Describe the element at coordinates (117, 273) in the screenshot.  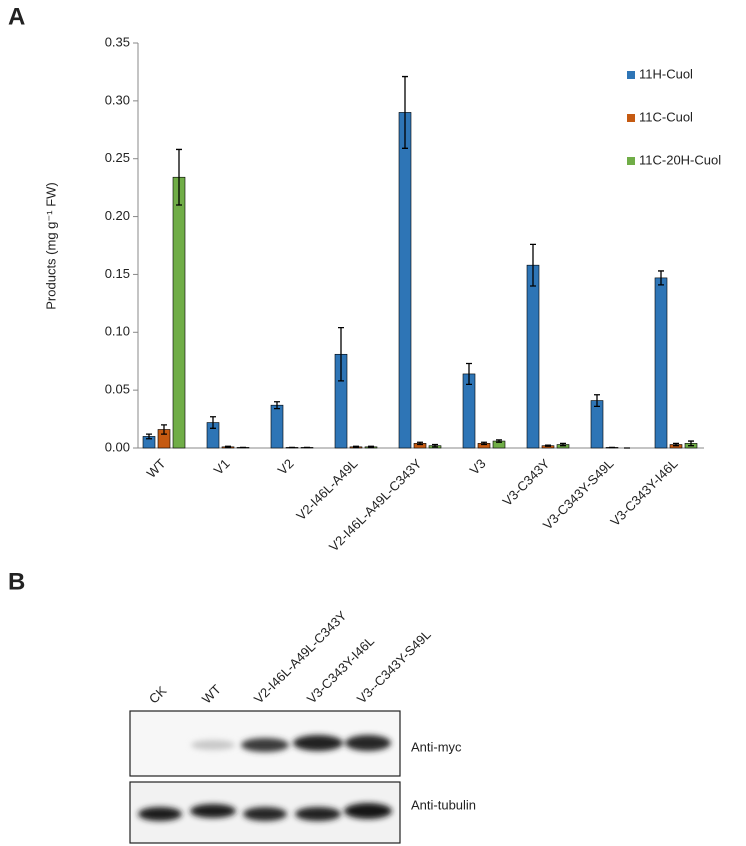
I see `y-tick-label: 0.15` at that location.